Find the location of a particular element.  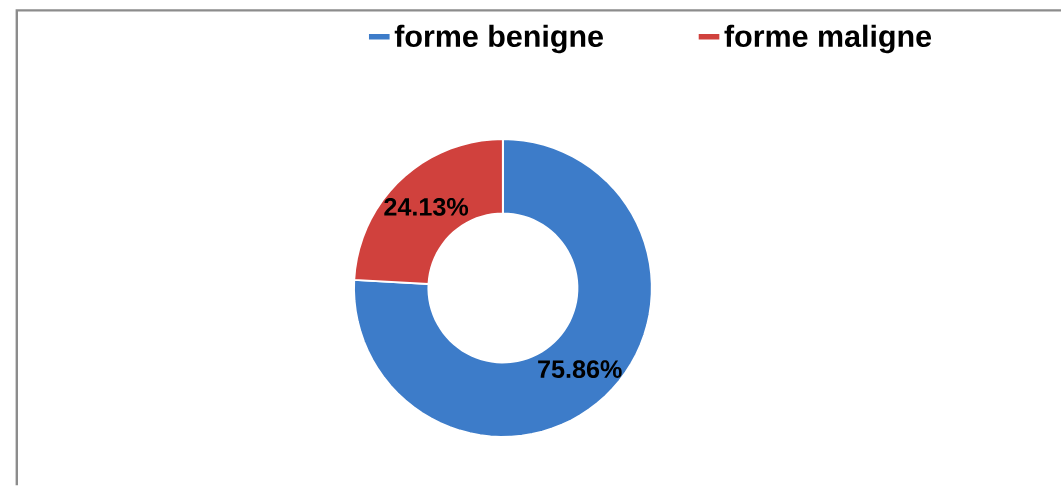

data-label: 75.86% is located at coordinates (580, 369).